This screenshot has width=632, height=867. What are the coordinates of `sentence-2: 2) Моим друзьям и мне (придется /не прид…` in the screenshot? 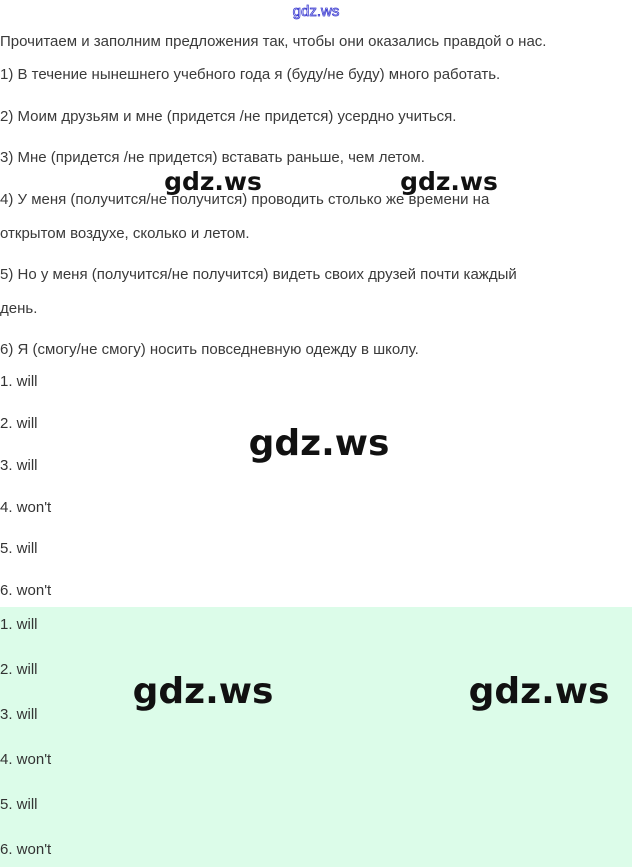 It's located at (228, 116).